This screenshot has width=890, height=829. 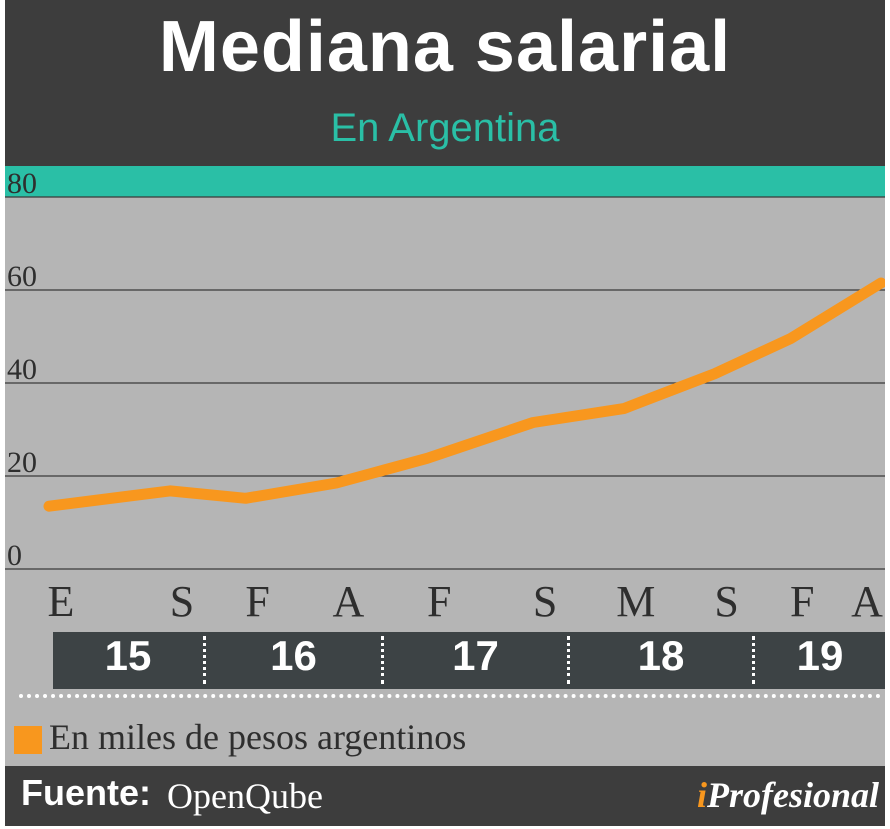 I want to click on year-label-18: 18, so click(x=661, y=655).